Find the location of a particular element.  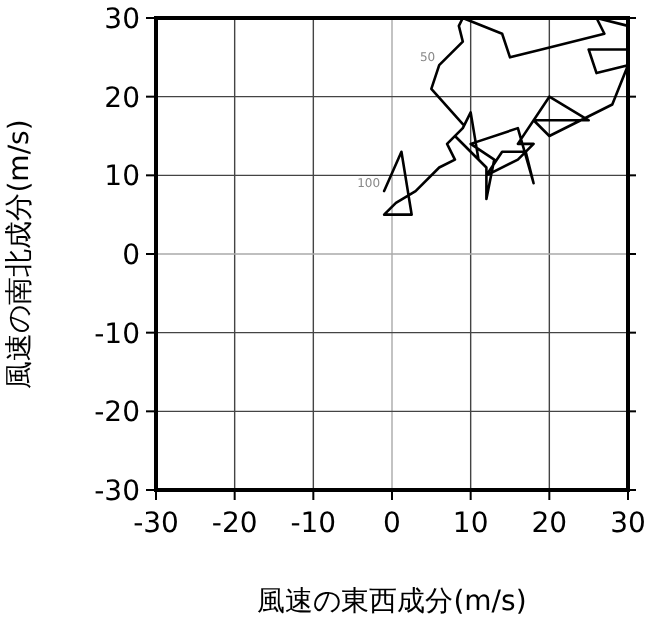

y-tick-label: -10 is located at coordinates (117, 334).